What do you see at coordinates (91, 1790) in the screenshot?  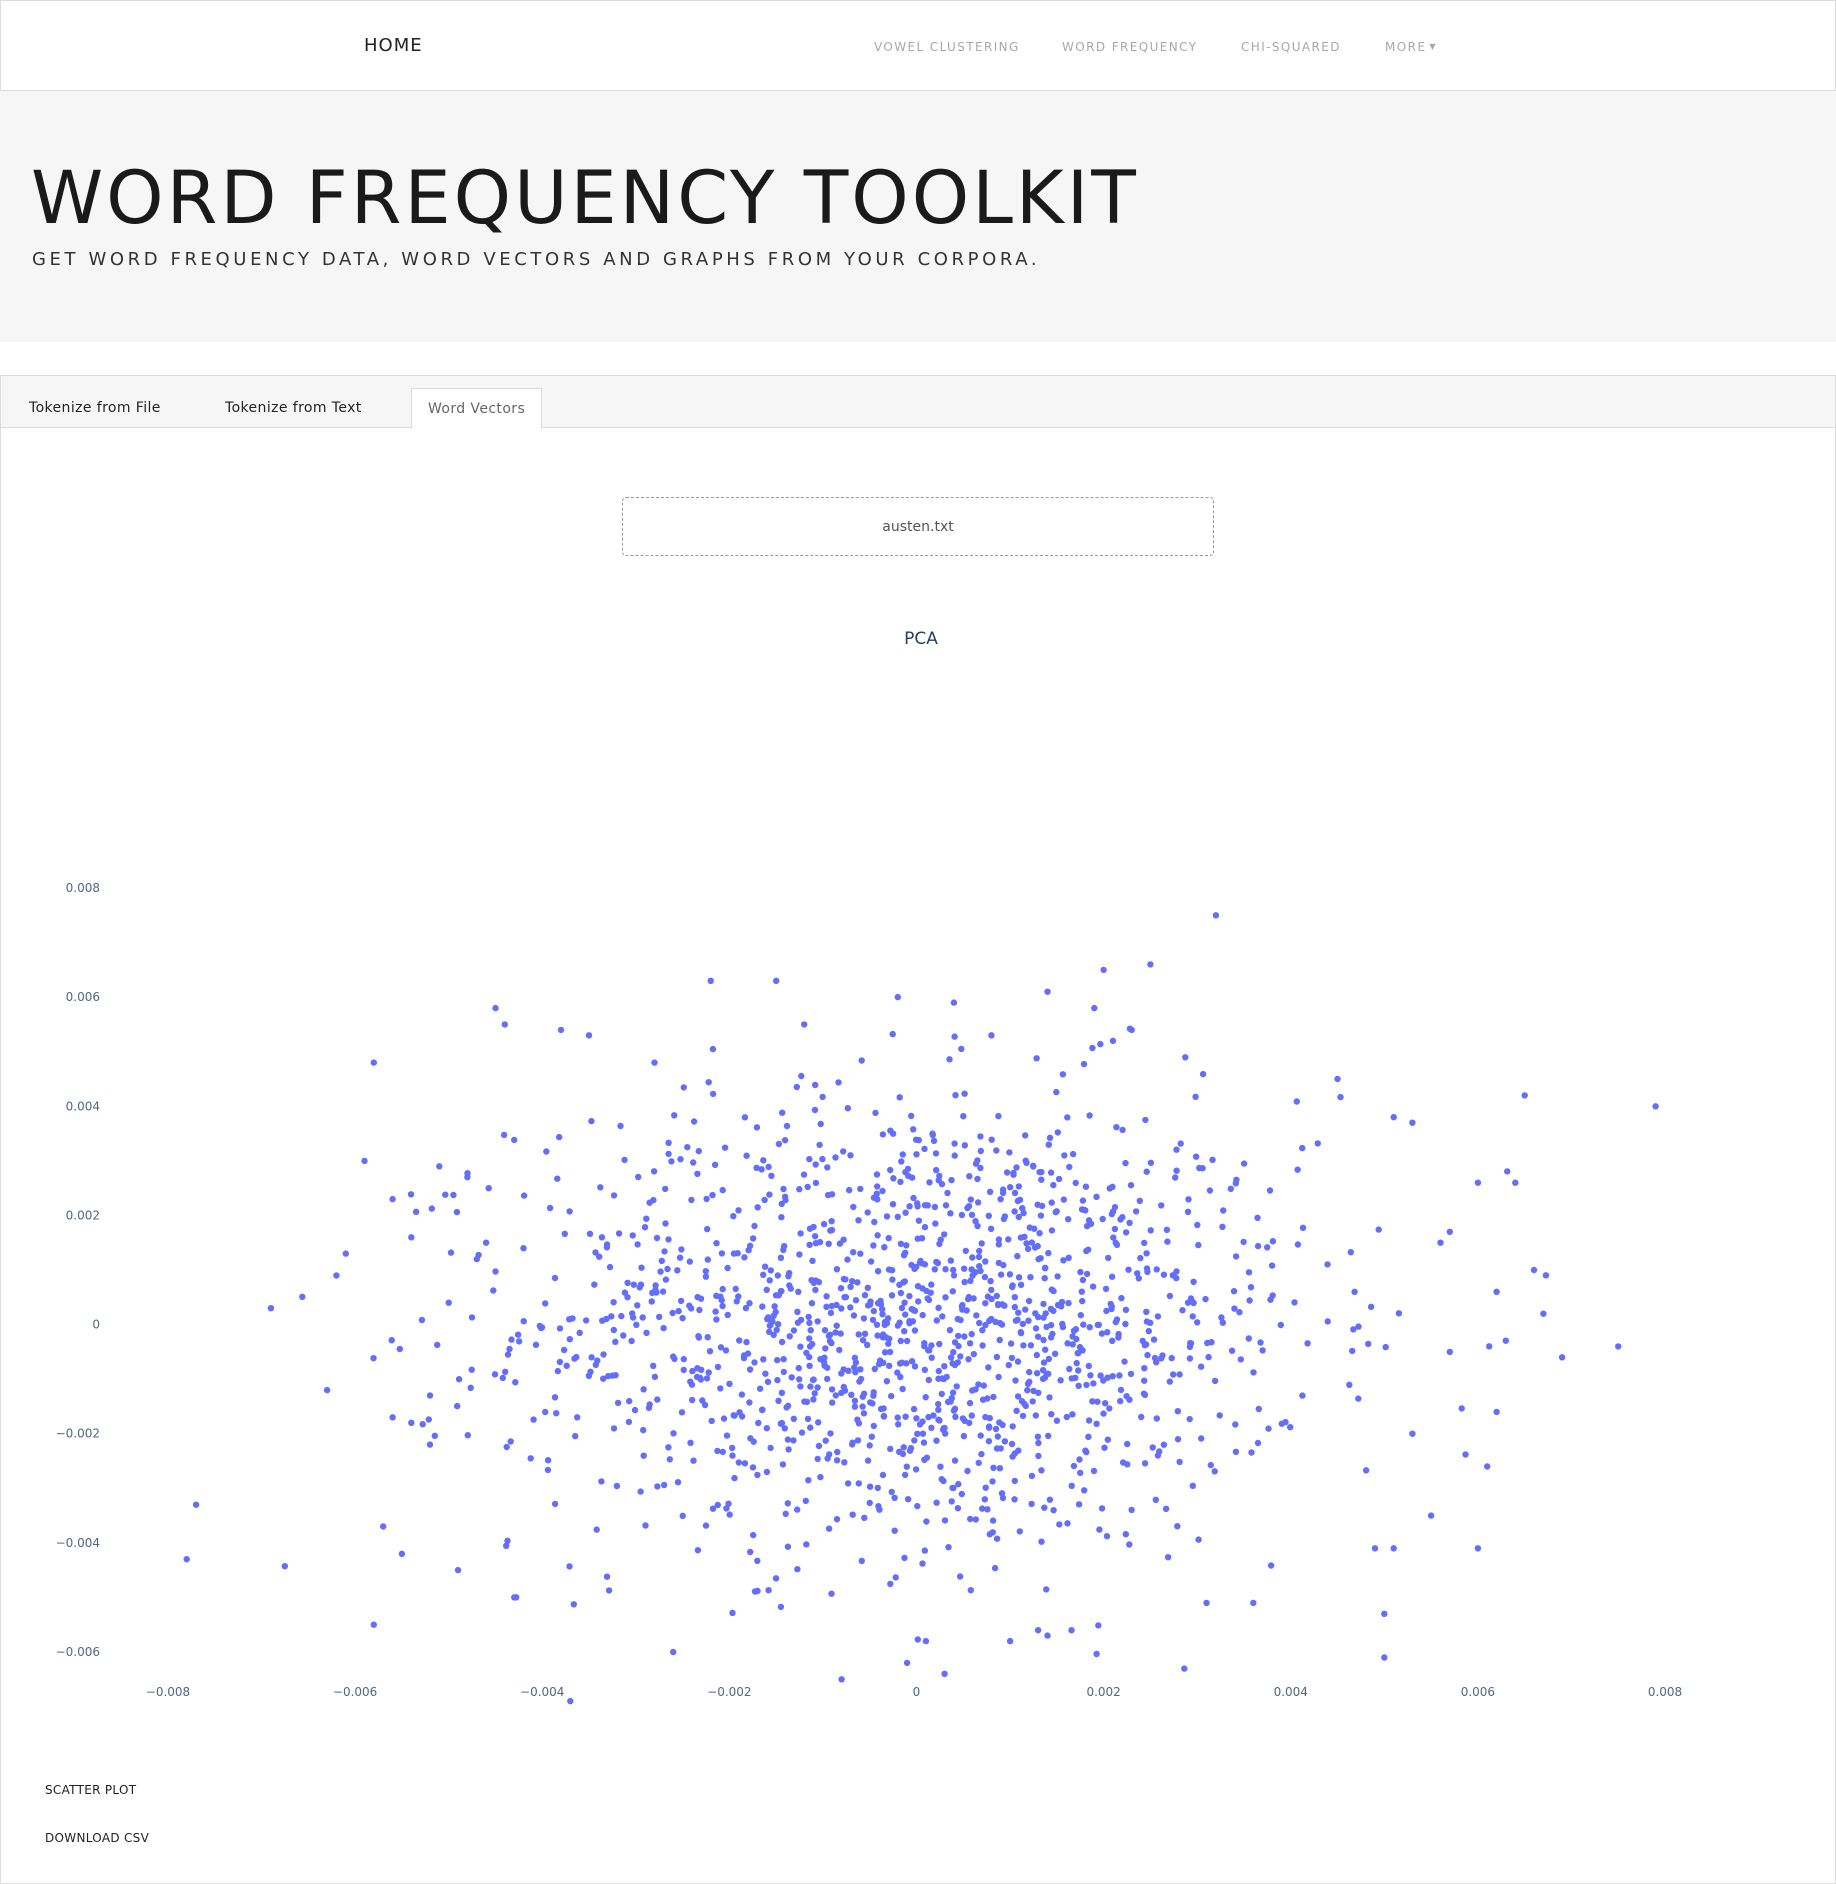 I see `scatter-plot-button: SCATTER PLOT` at bounding box center [91, 1790].